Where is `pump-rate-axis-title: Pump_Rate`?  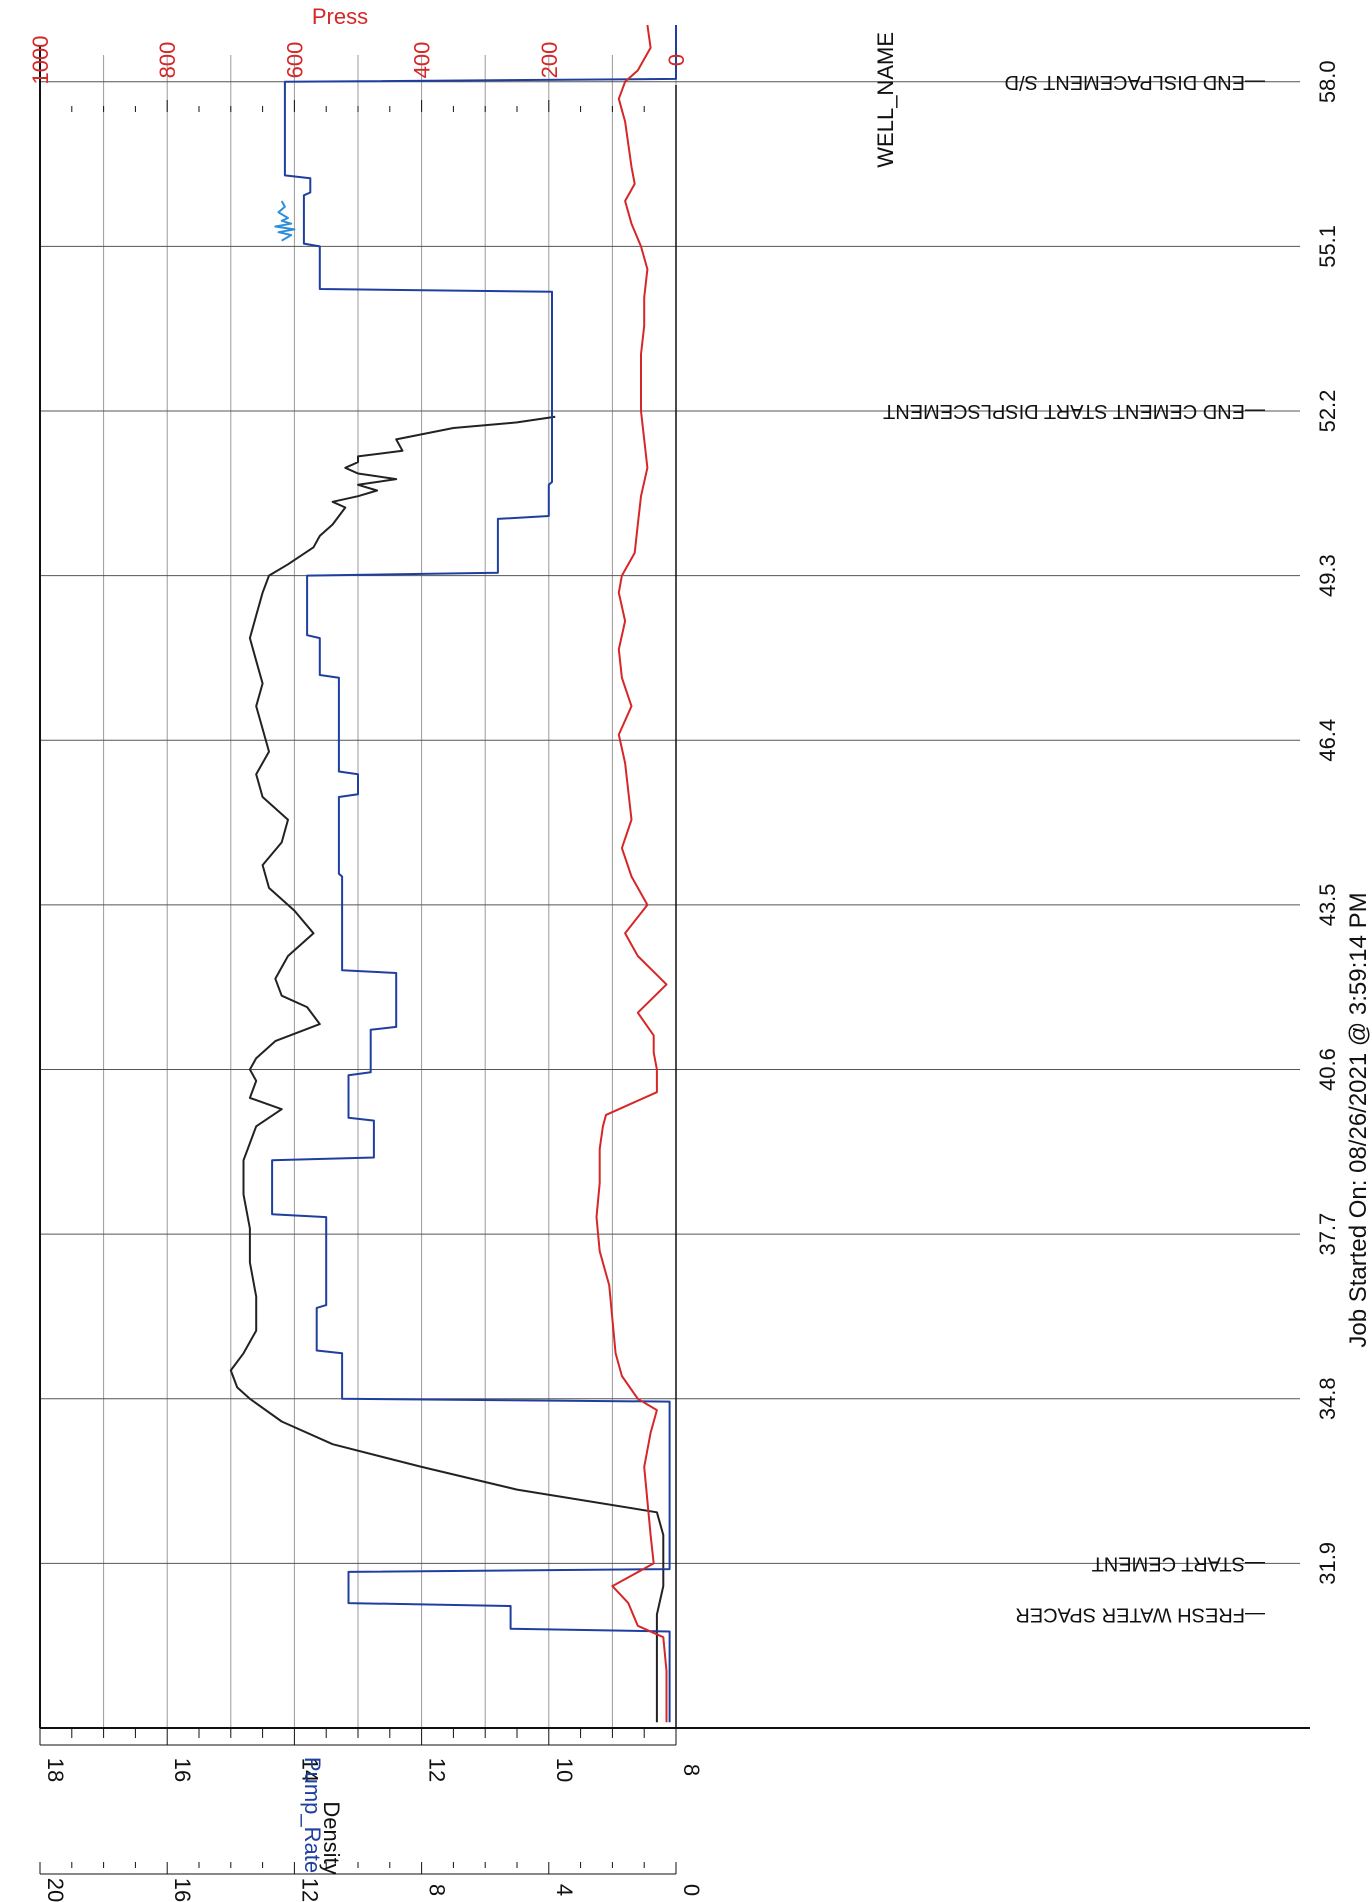 pump-rate-axis-title: Pump_Rate is located at coordinates (312, 1815).